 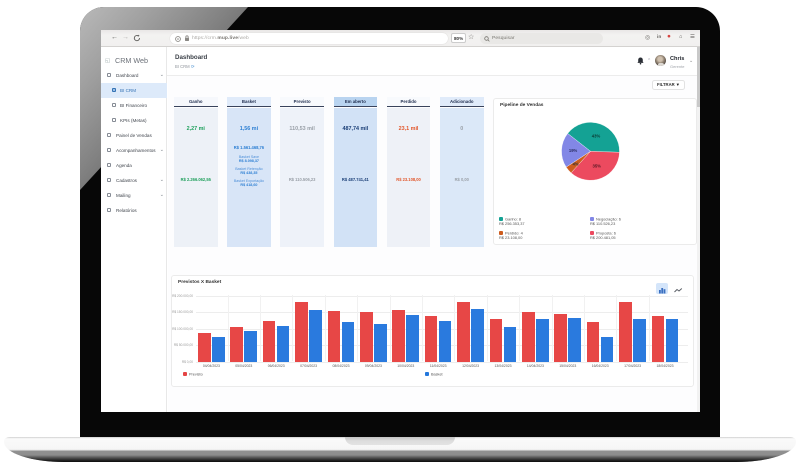 I want to click on svg-text: 4%, so click(x=575, y=163).